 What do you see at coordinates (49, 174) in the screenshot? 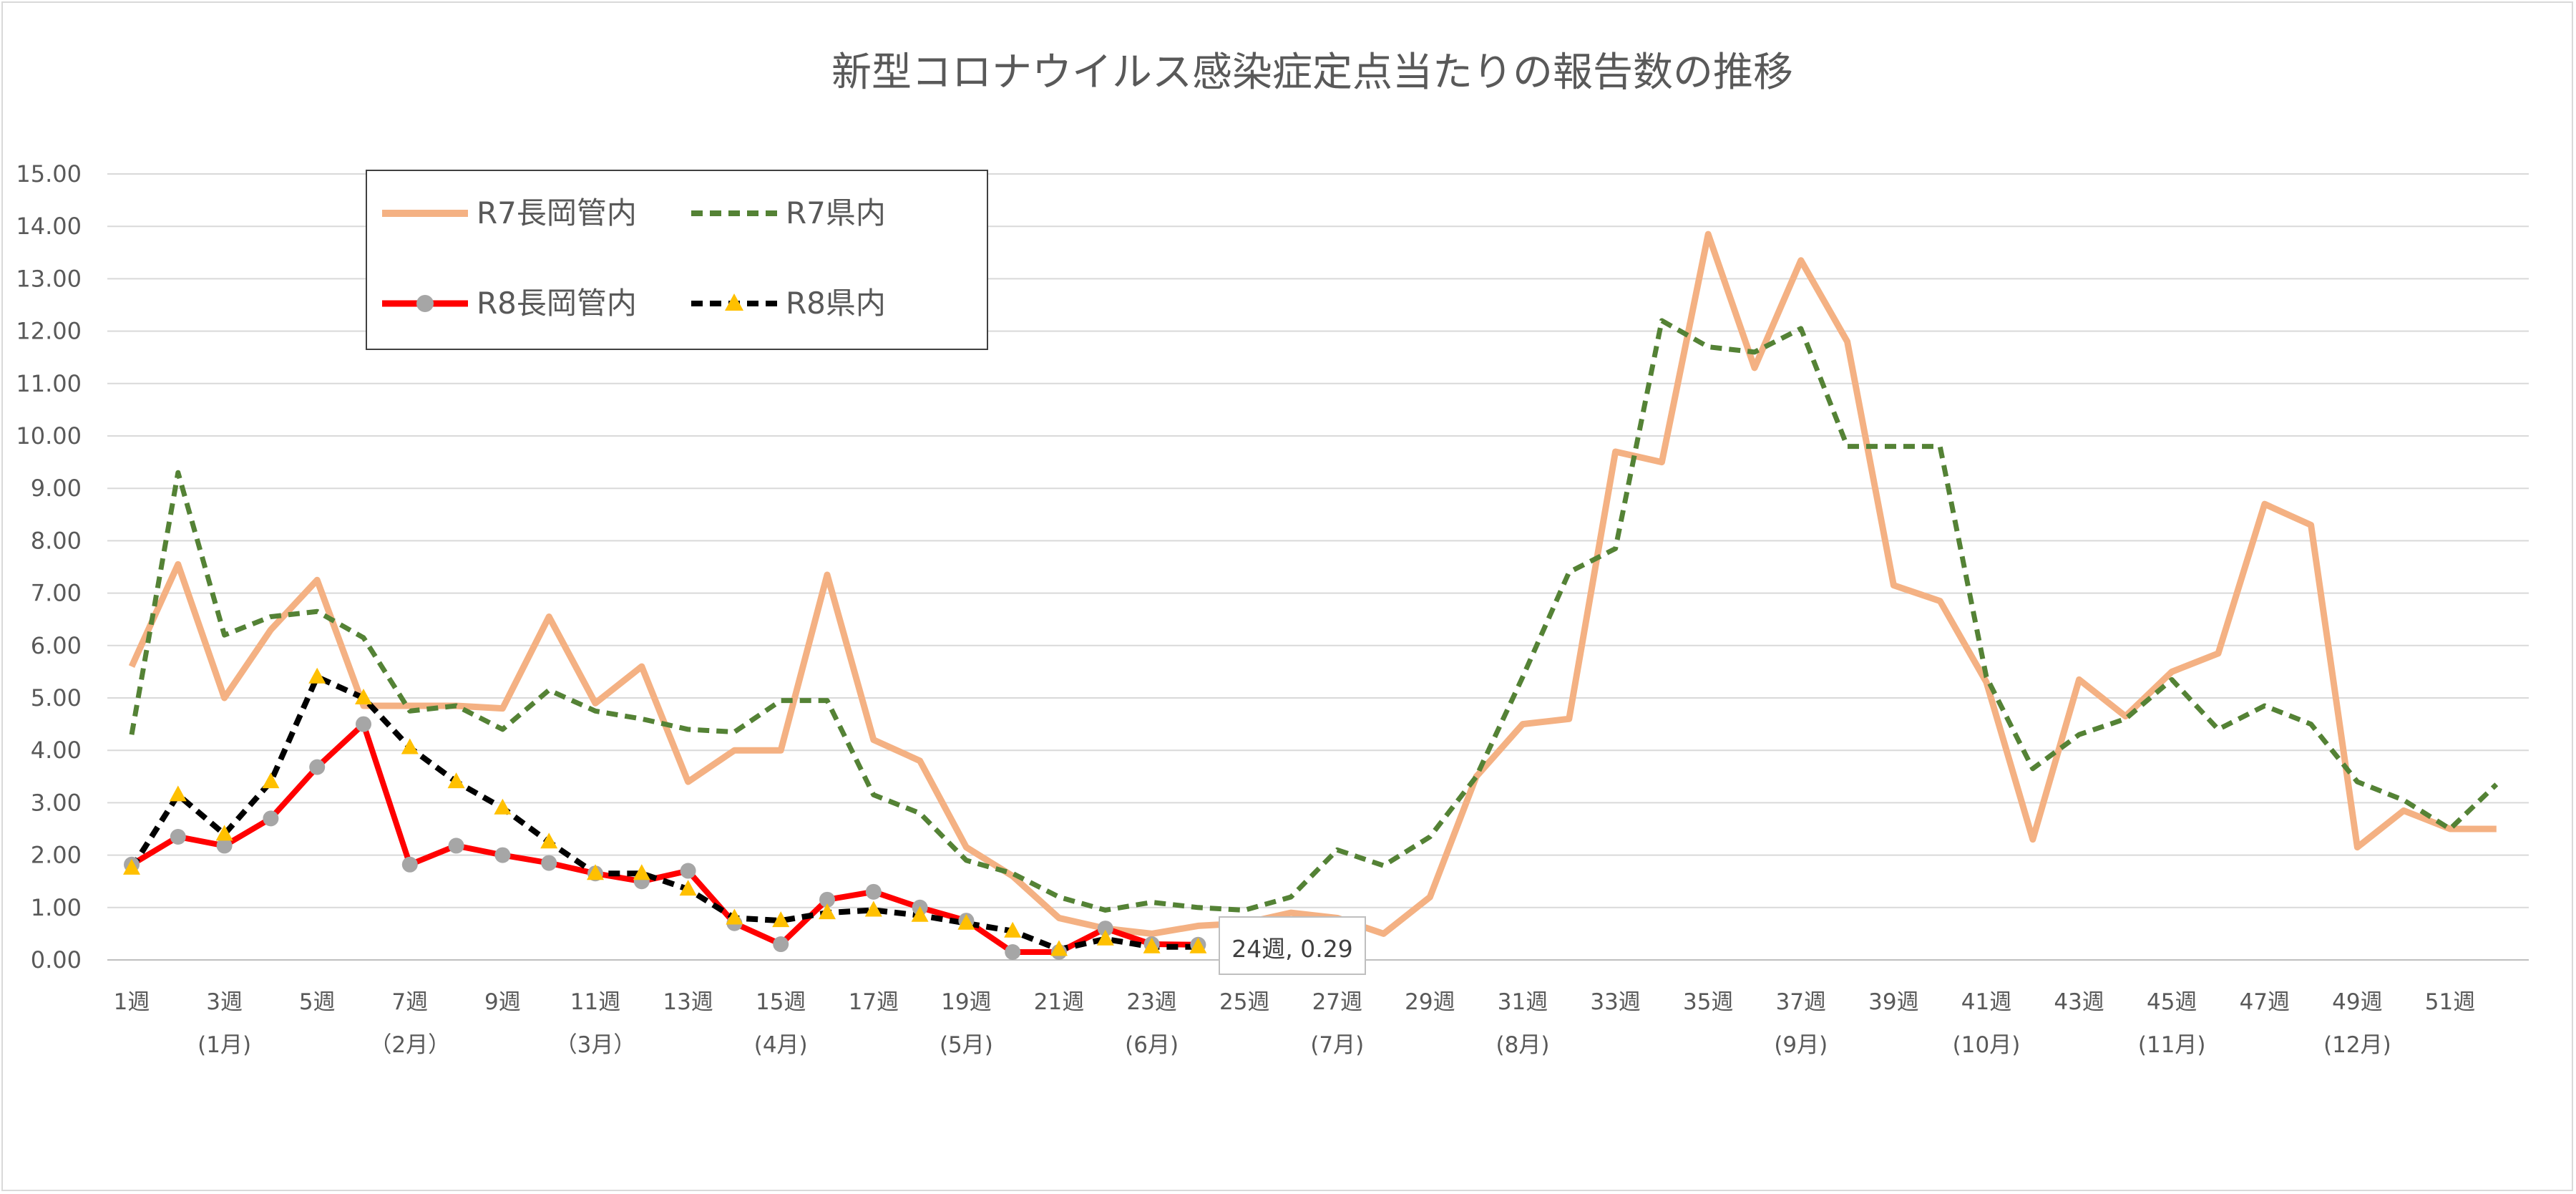
I see `y-tick-label: 15.00` at bounding box center [49, 174].